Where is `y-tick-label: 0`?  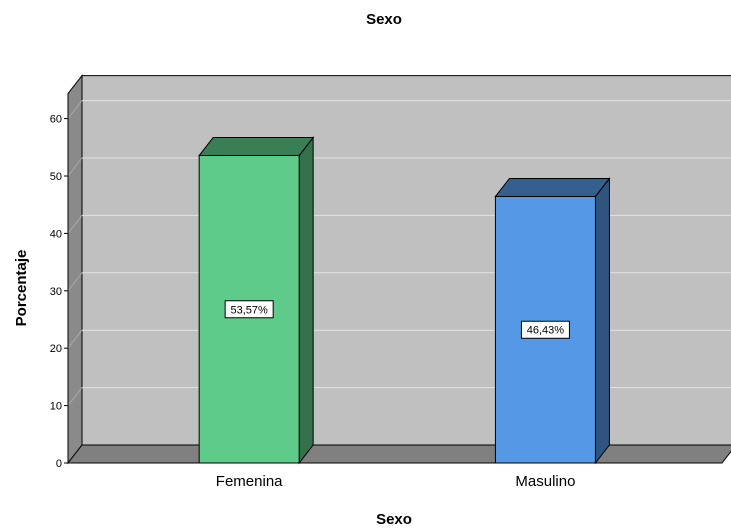
y-tick-label: 0 is located at coordinates (59, 464).